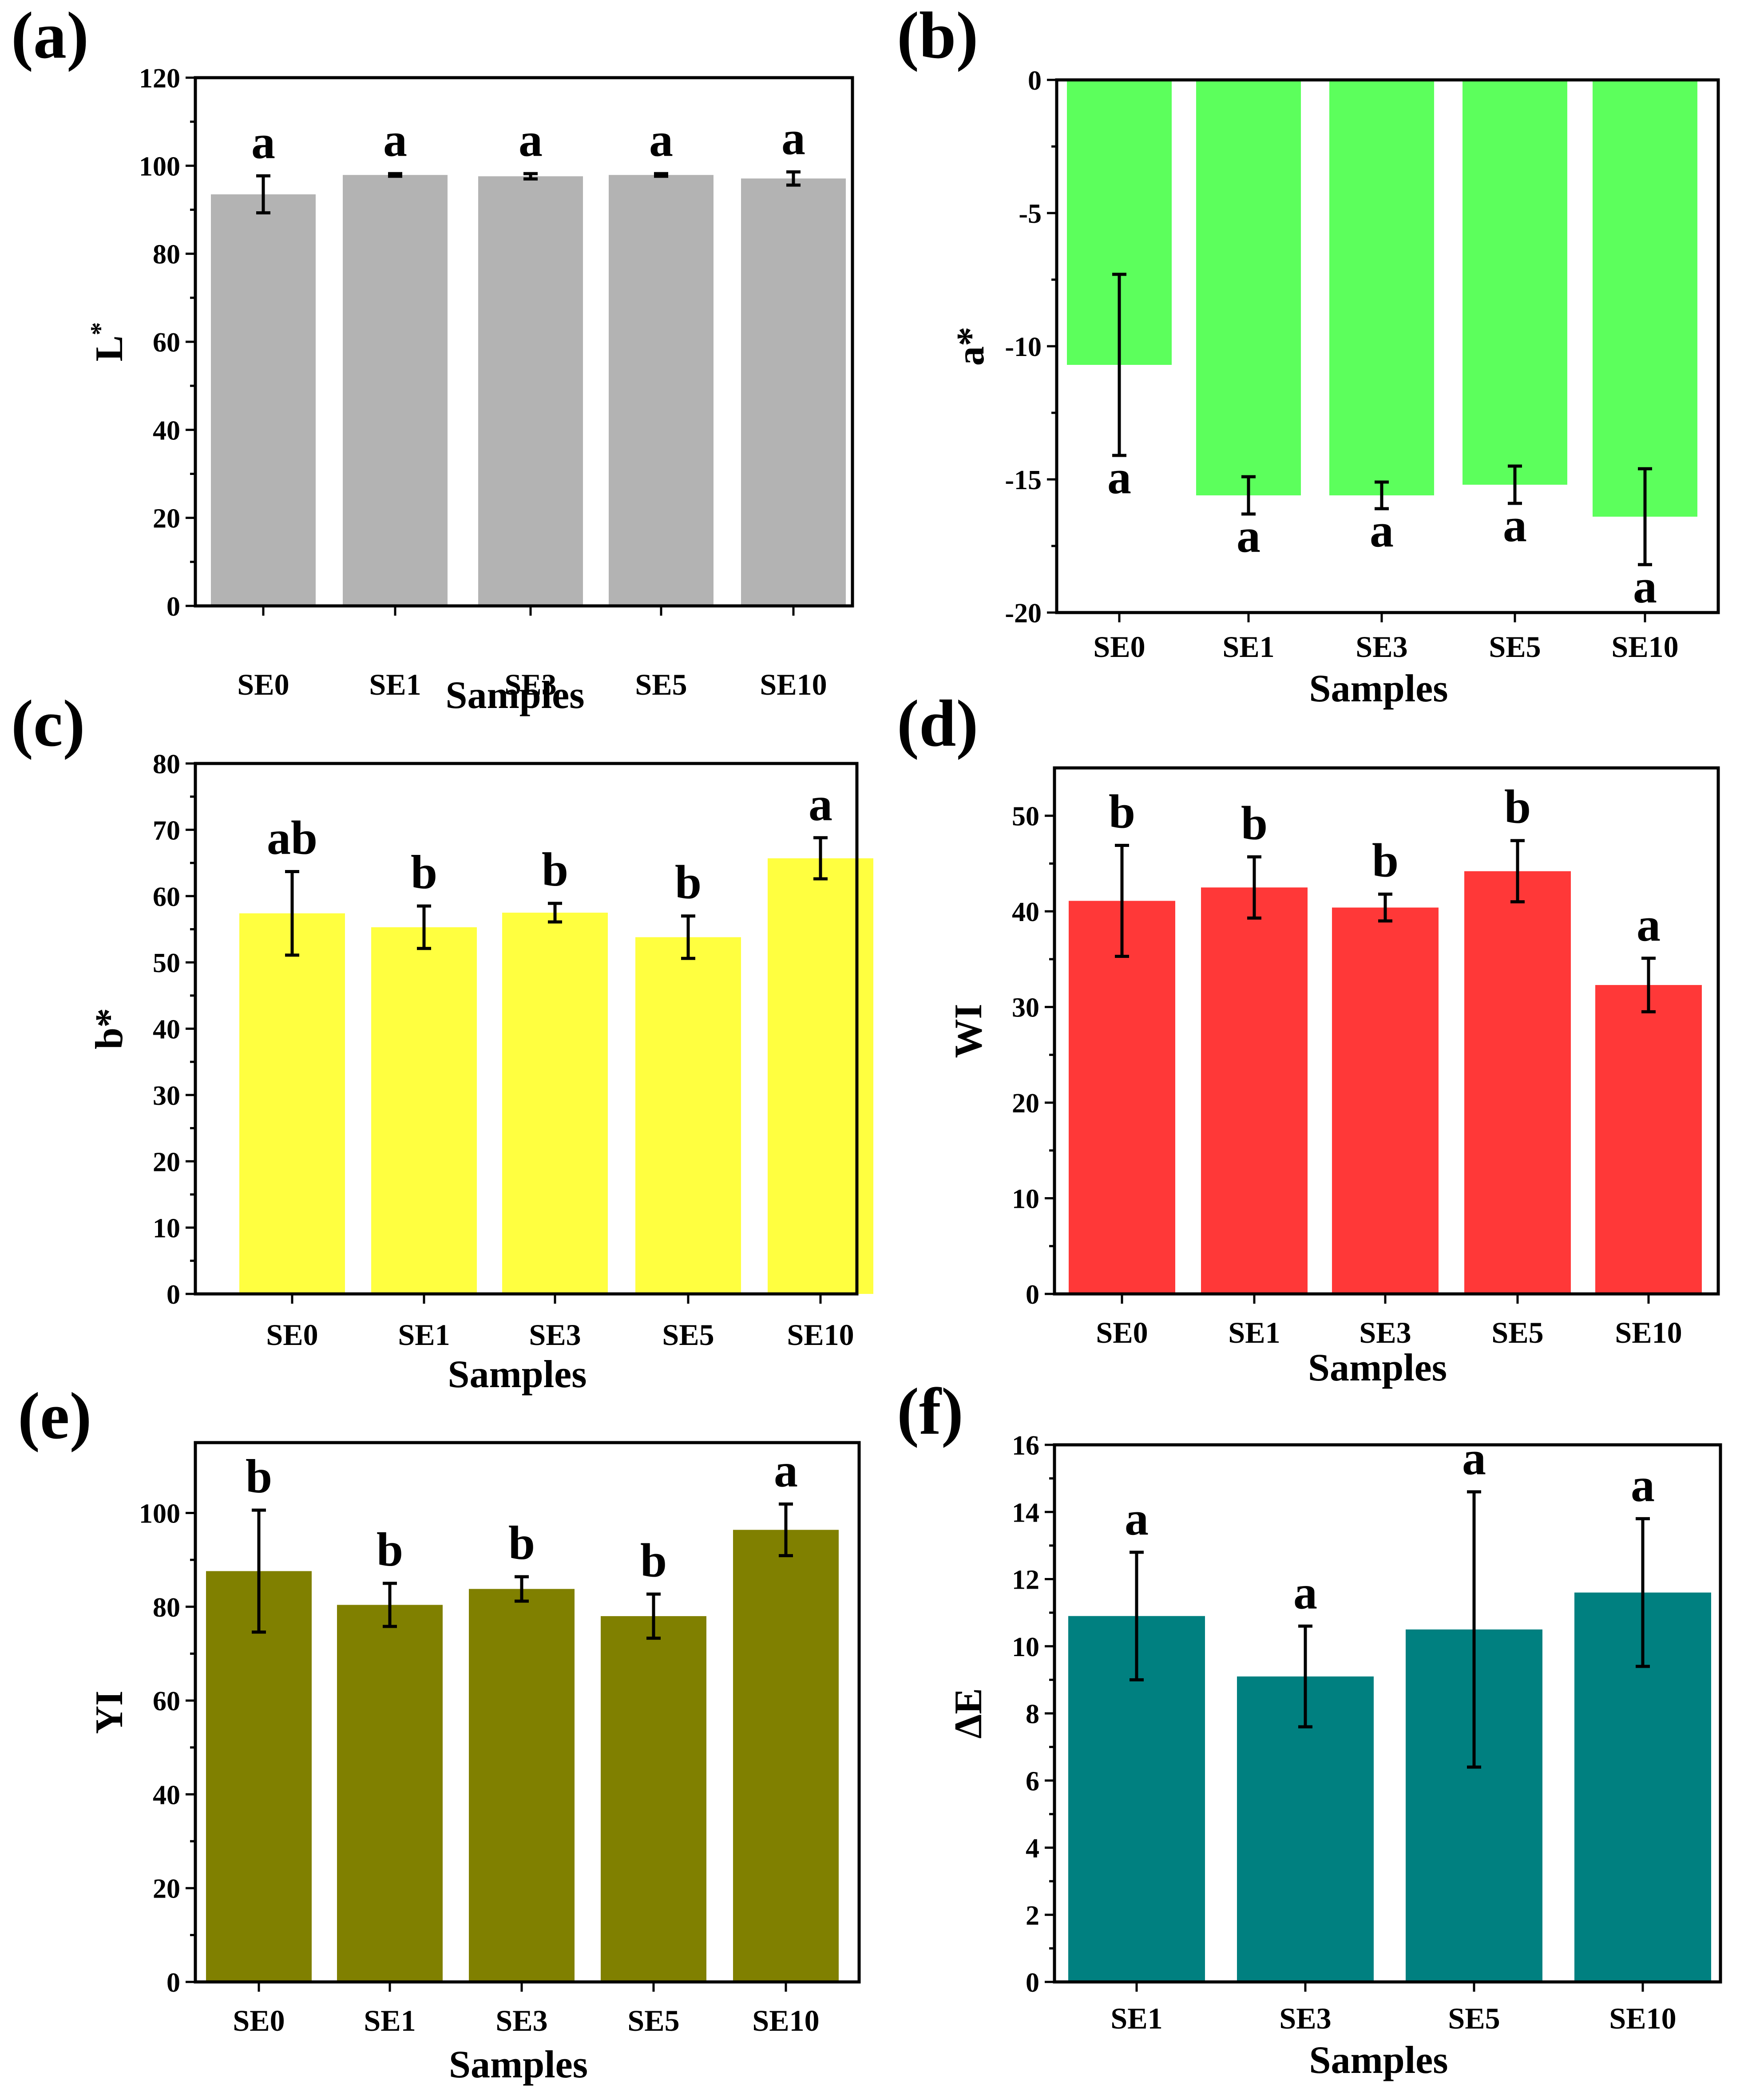 The width and height of the screenshot is (1744, 2100). Describe the element at coordinates (1023, 480) in the screenshot. I see `y-tick-label: -15` at that location.